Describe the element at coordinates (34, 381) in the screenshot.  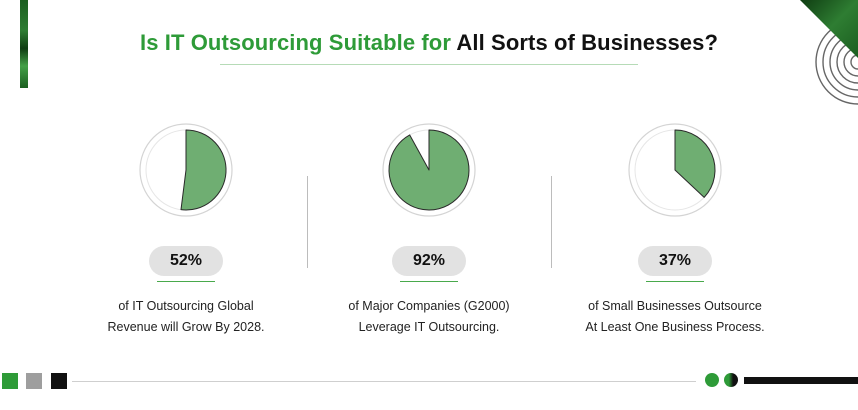
I see `footer-square-gray` at that location.